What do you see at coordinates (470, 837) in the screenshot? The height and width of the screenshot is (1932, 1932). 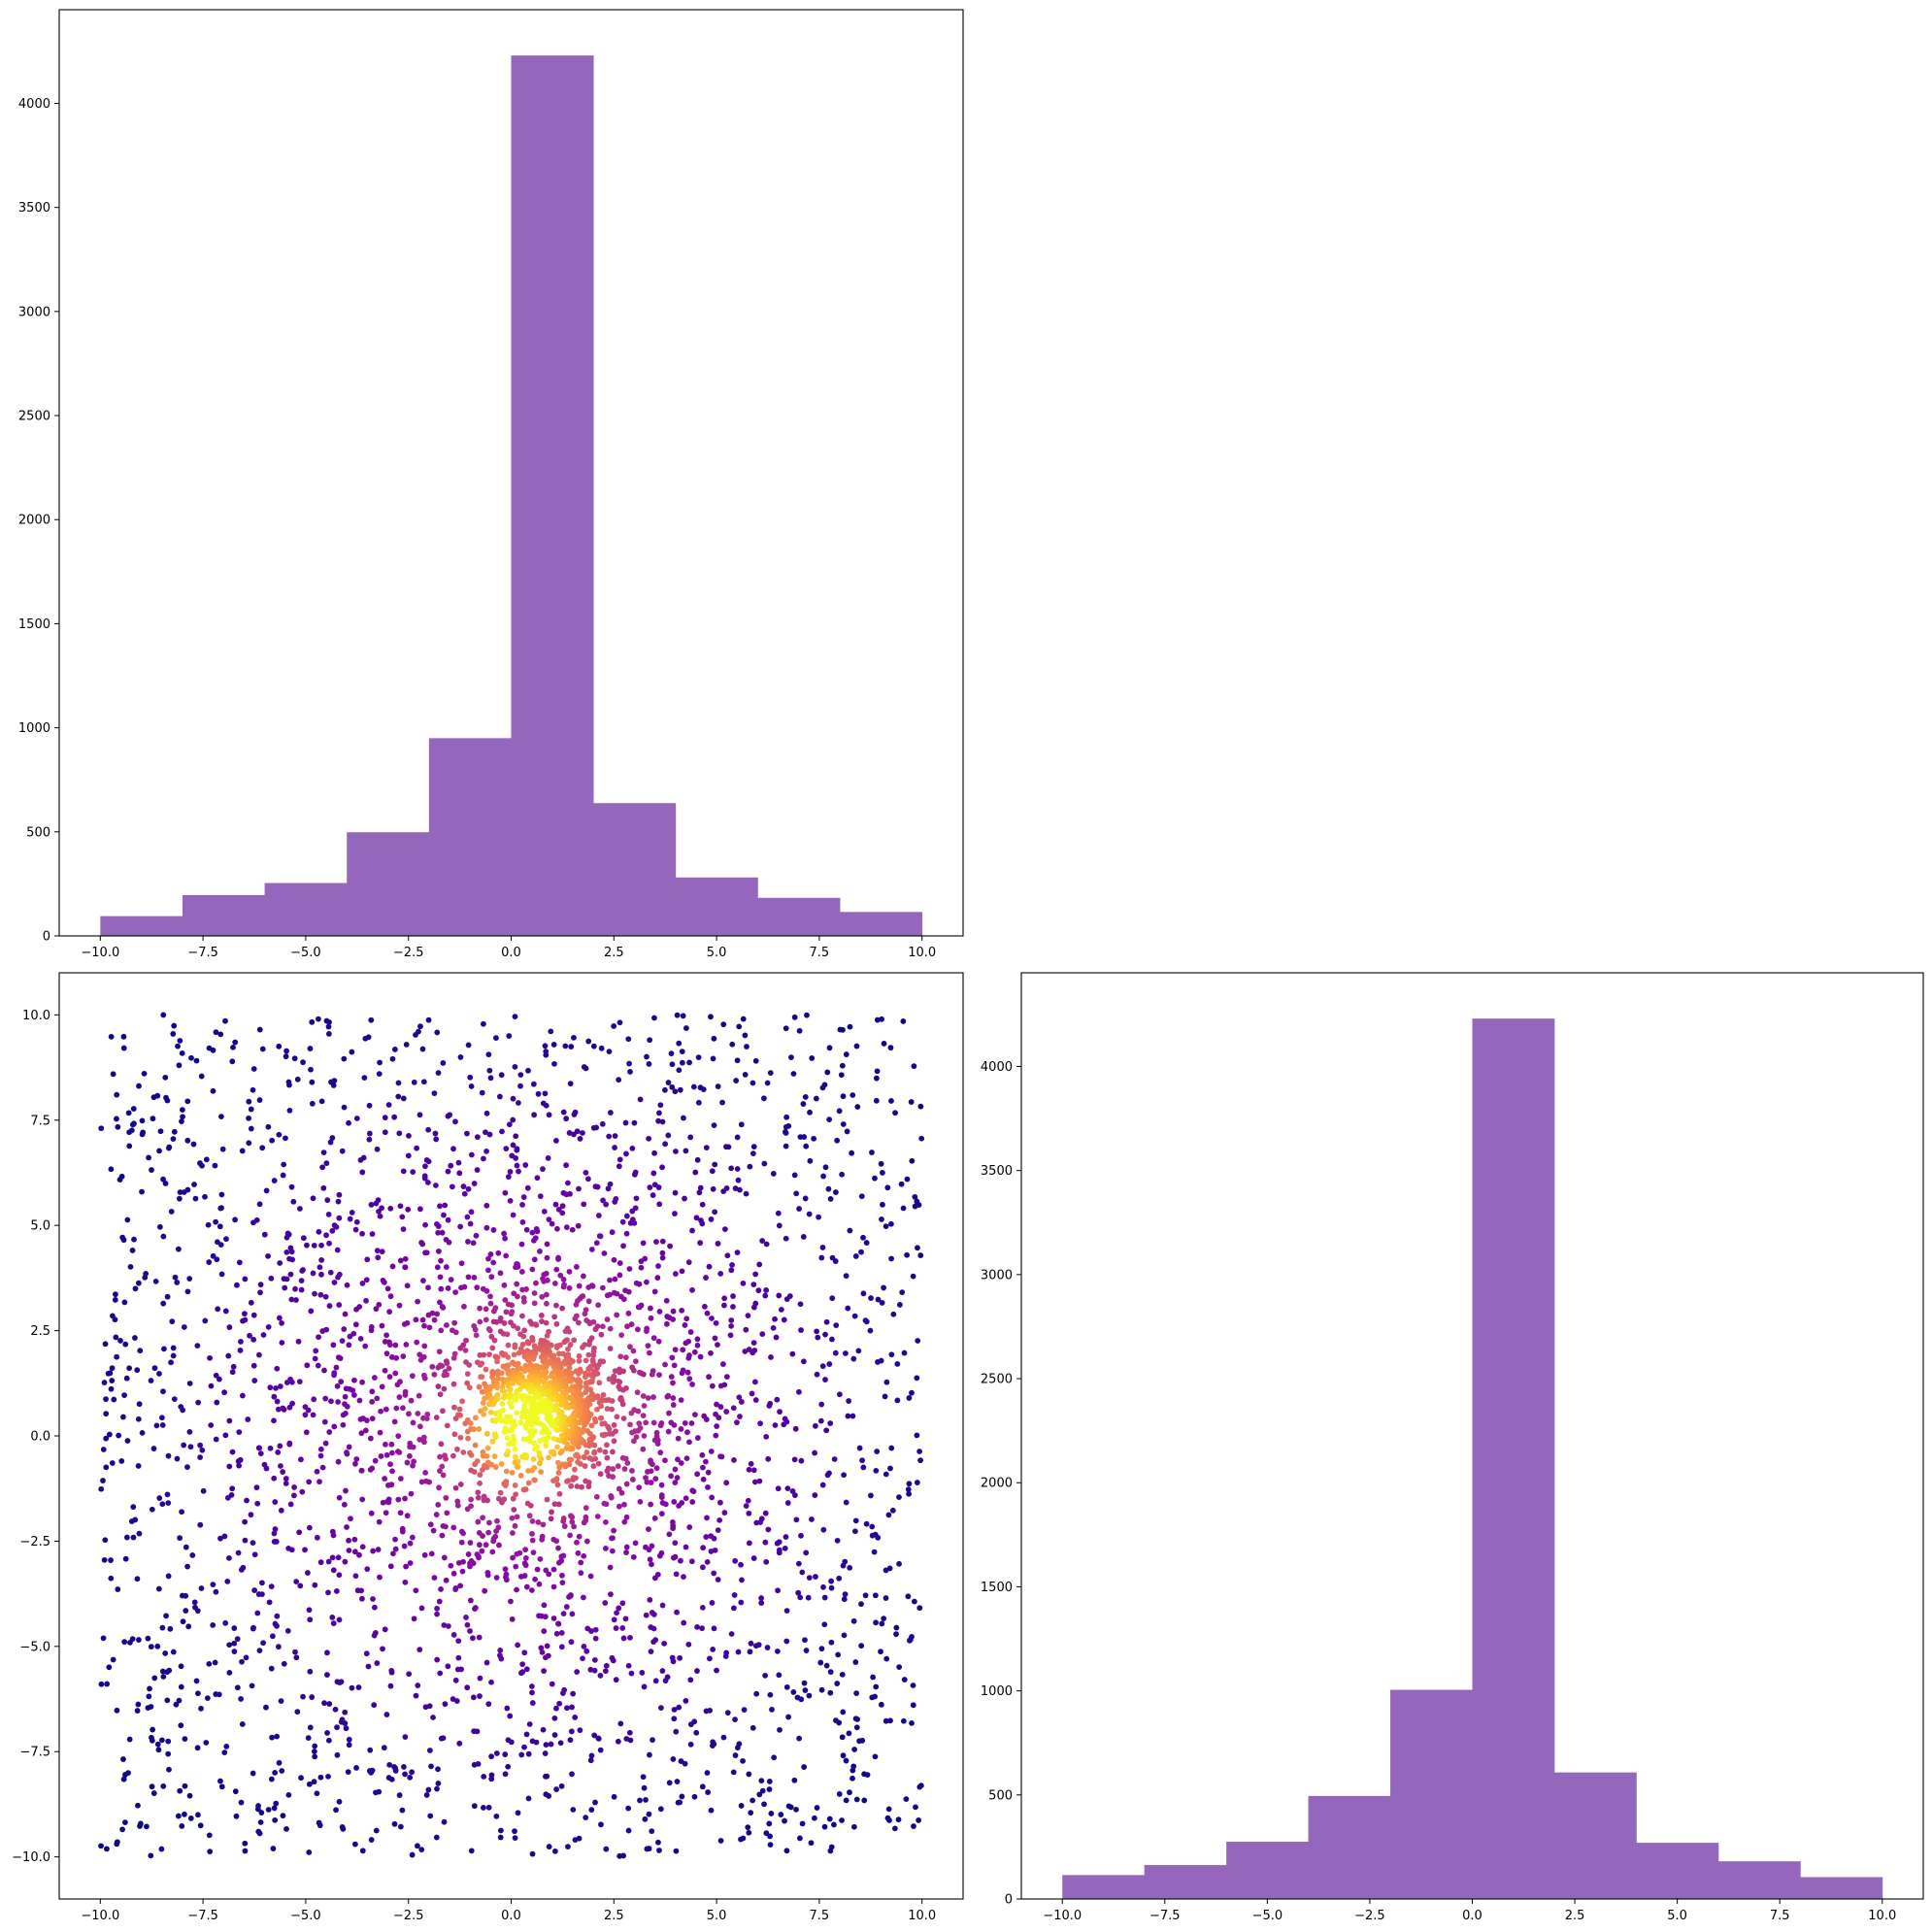 I see `histogram-bar` at bounding box center [470, 837].